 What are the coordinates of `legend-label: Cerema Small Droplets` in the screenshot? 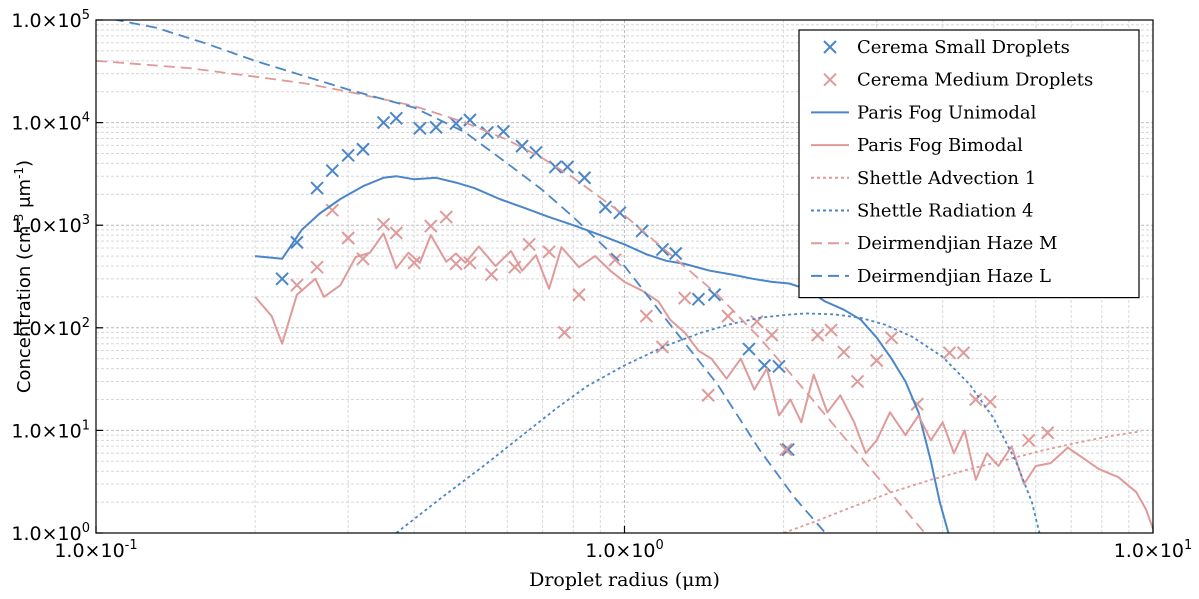 It's located at (963, 47).